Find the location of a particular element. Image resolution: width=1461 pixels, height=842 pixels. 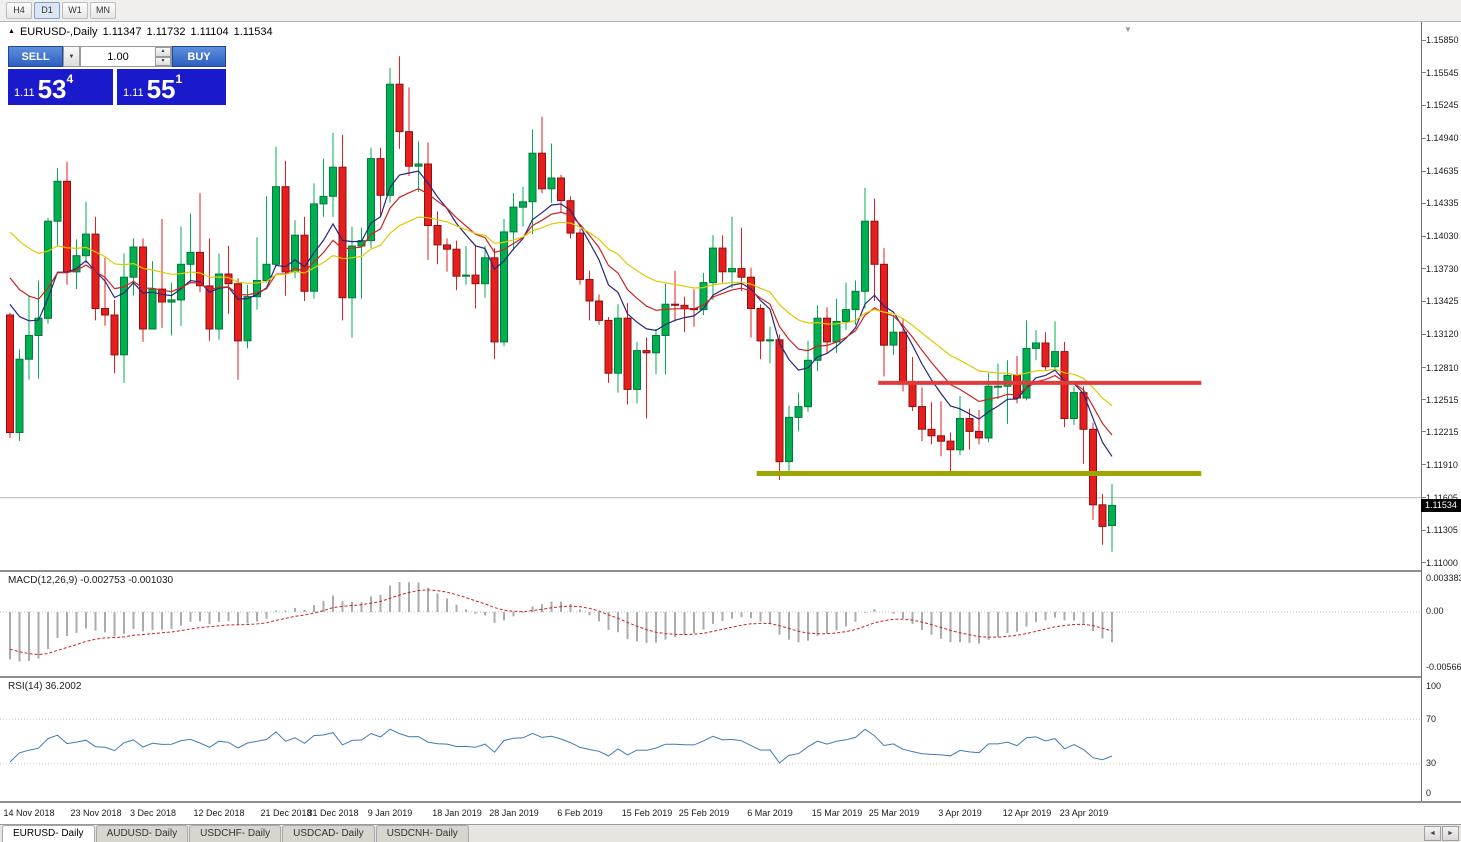

rsi-line is located at coordinates (561, 746).